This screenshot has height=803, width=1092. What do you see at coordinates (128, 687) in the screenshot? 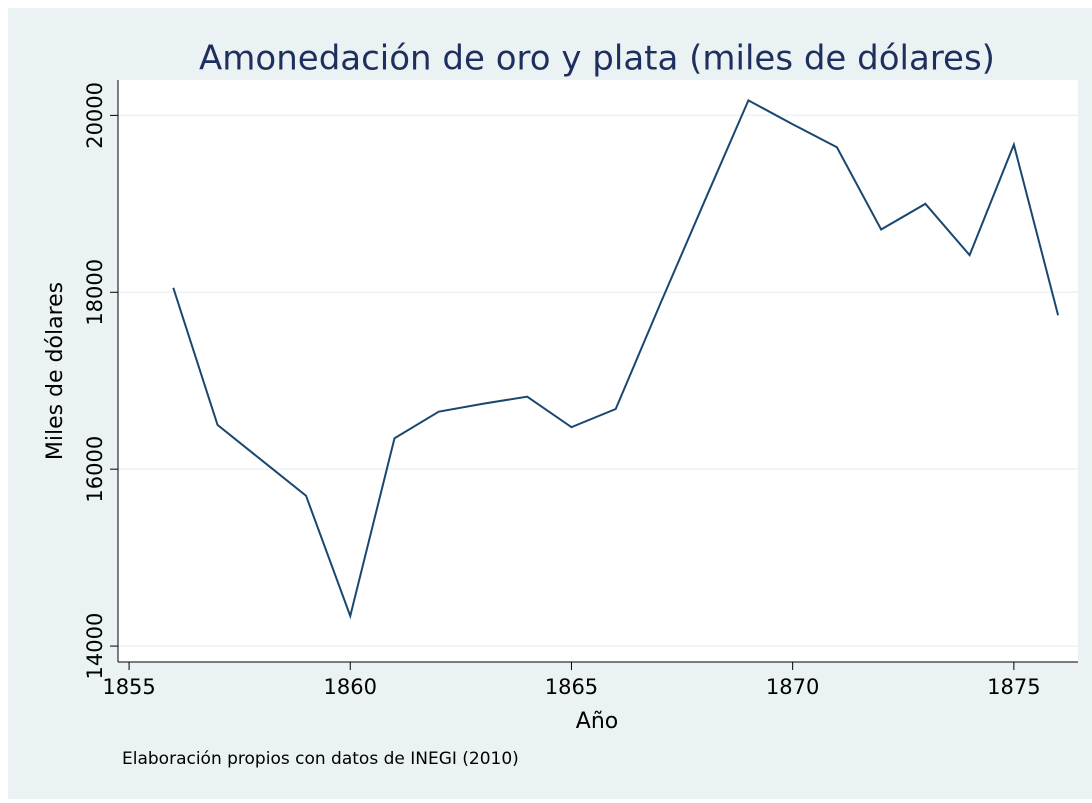
I see `x-tick-label: 1855` at bounding box center [128, 687].